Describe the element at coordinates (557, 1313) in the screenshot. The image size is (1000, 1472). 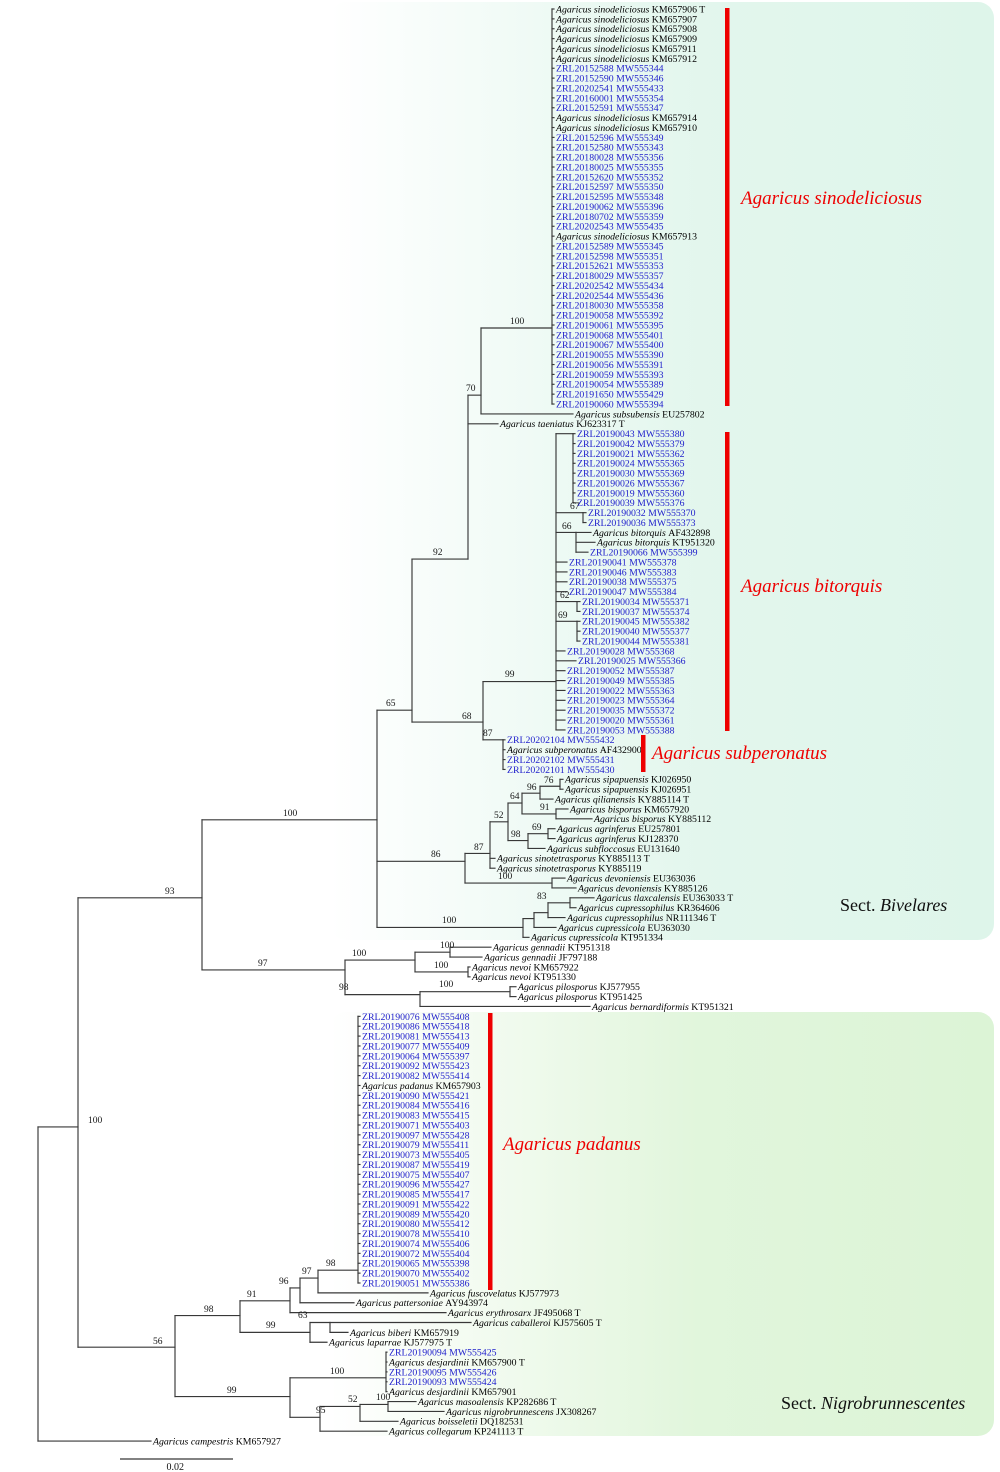
I see `accession-number: JF495068 T` at that location.